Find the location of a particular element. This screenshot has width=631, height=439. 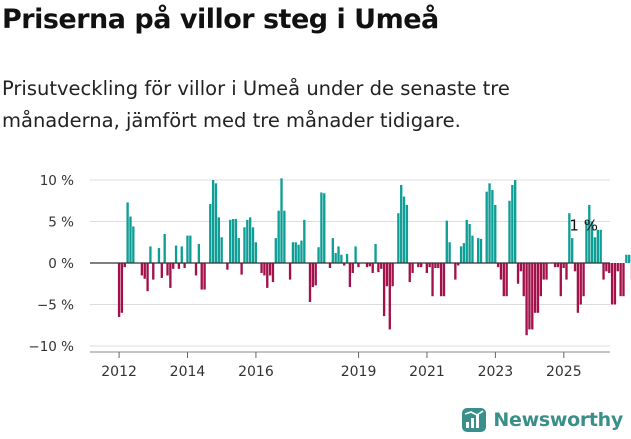

x-tick-label: 2021 is located at coordinates (427, 372).